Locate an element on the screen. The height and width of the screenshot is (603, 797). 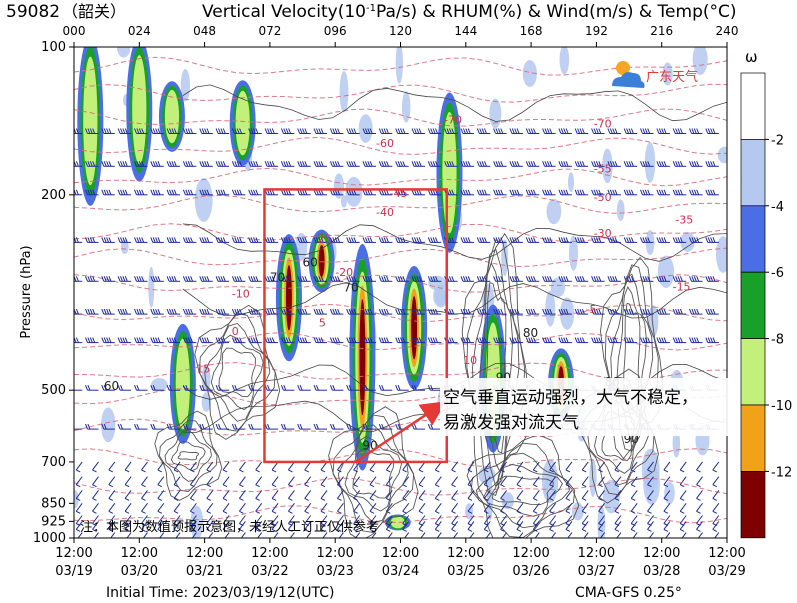
temperature-label: -40 is located at coordinates (385, 212).